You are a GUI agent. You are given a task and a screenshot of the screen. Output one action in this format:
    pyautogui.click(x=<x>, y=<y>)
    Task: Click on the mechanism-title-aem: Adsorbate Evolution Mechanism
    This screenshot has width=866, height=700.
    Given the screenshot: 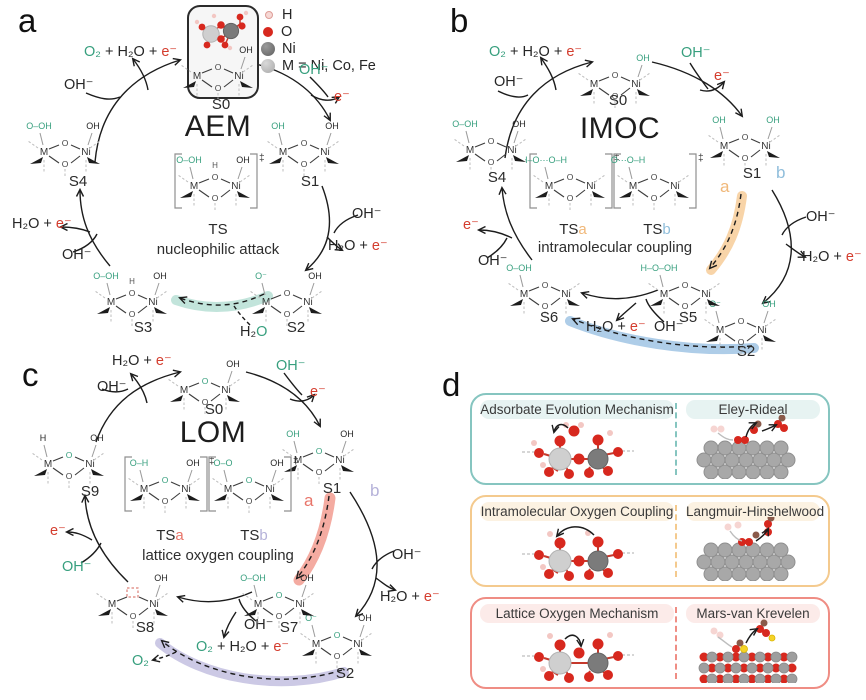 What is the action you would take?
    pyautogui.click(x=577, y=409)
    